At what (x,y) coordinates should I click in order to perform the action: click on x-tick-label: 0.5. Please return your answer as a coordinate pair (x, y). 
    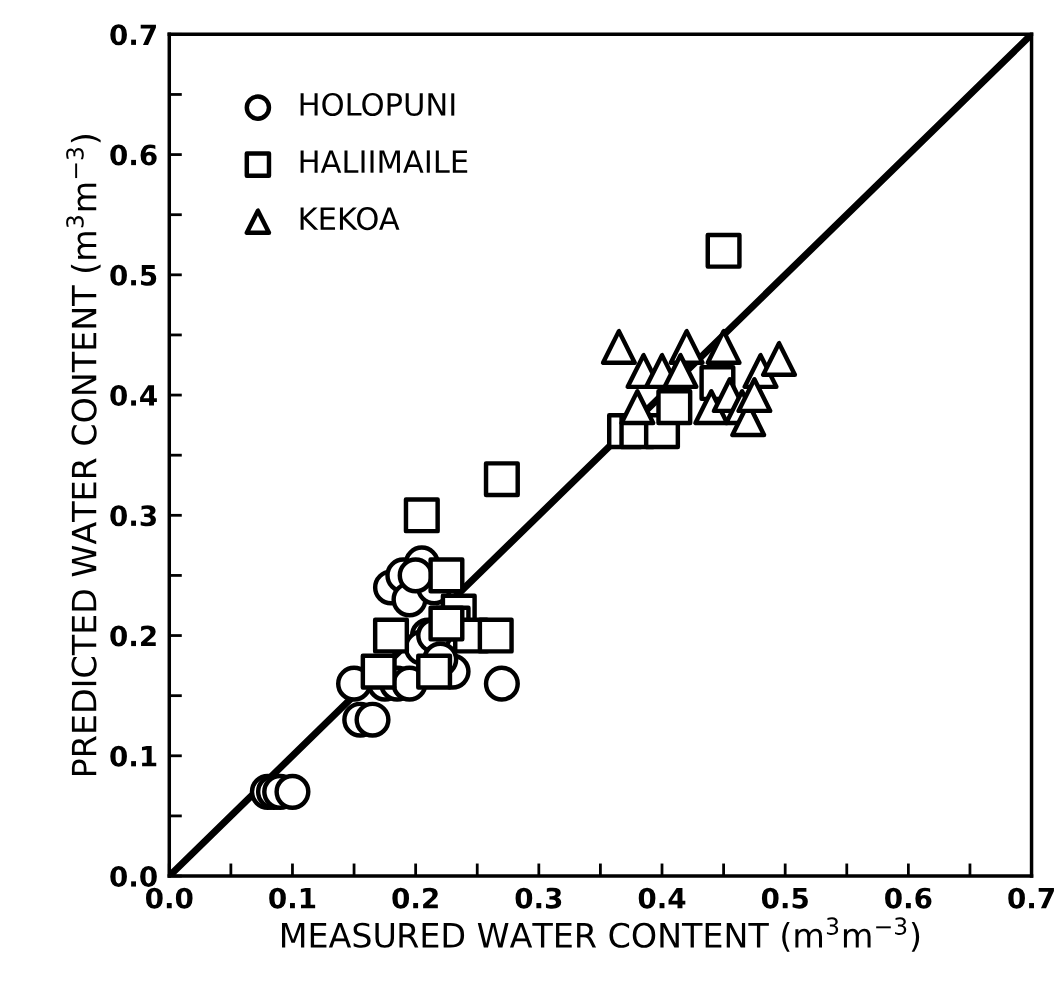
    Looking at the image, I should click on (784, 898).